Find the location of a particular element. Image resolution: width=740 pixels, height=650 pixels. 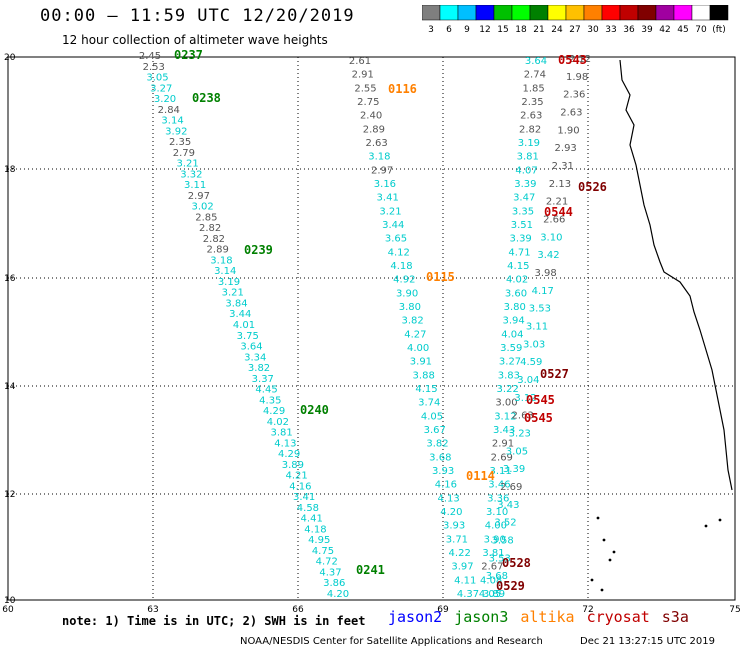

wave-height-value: 2.45 is located at coordinates (150, 56).